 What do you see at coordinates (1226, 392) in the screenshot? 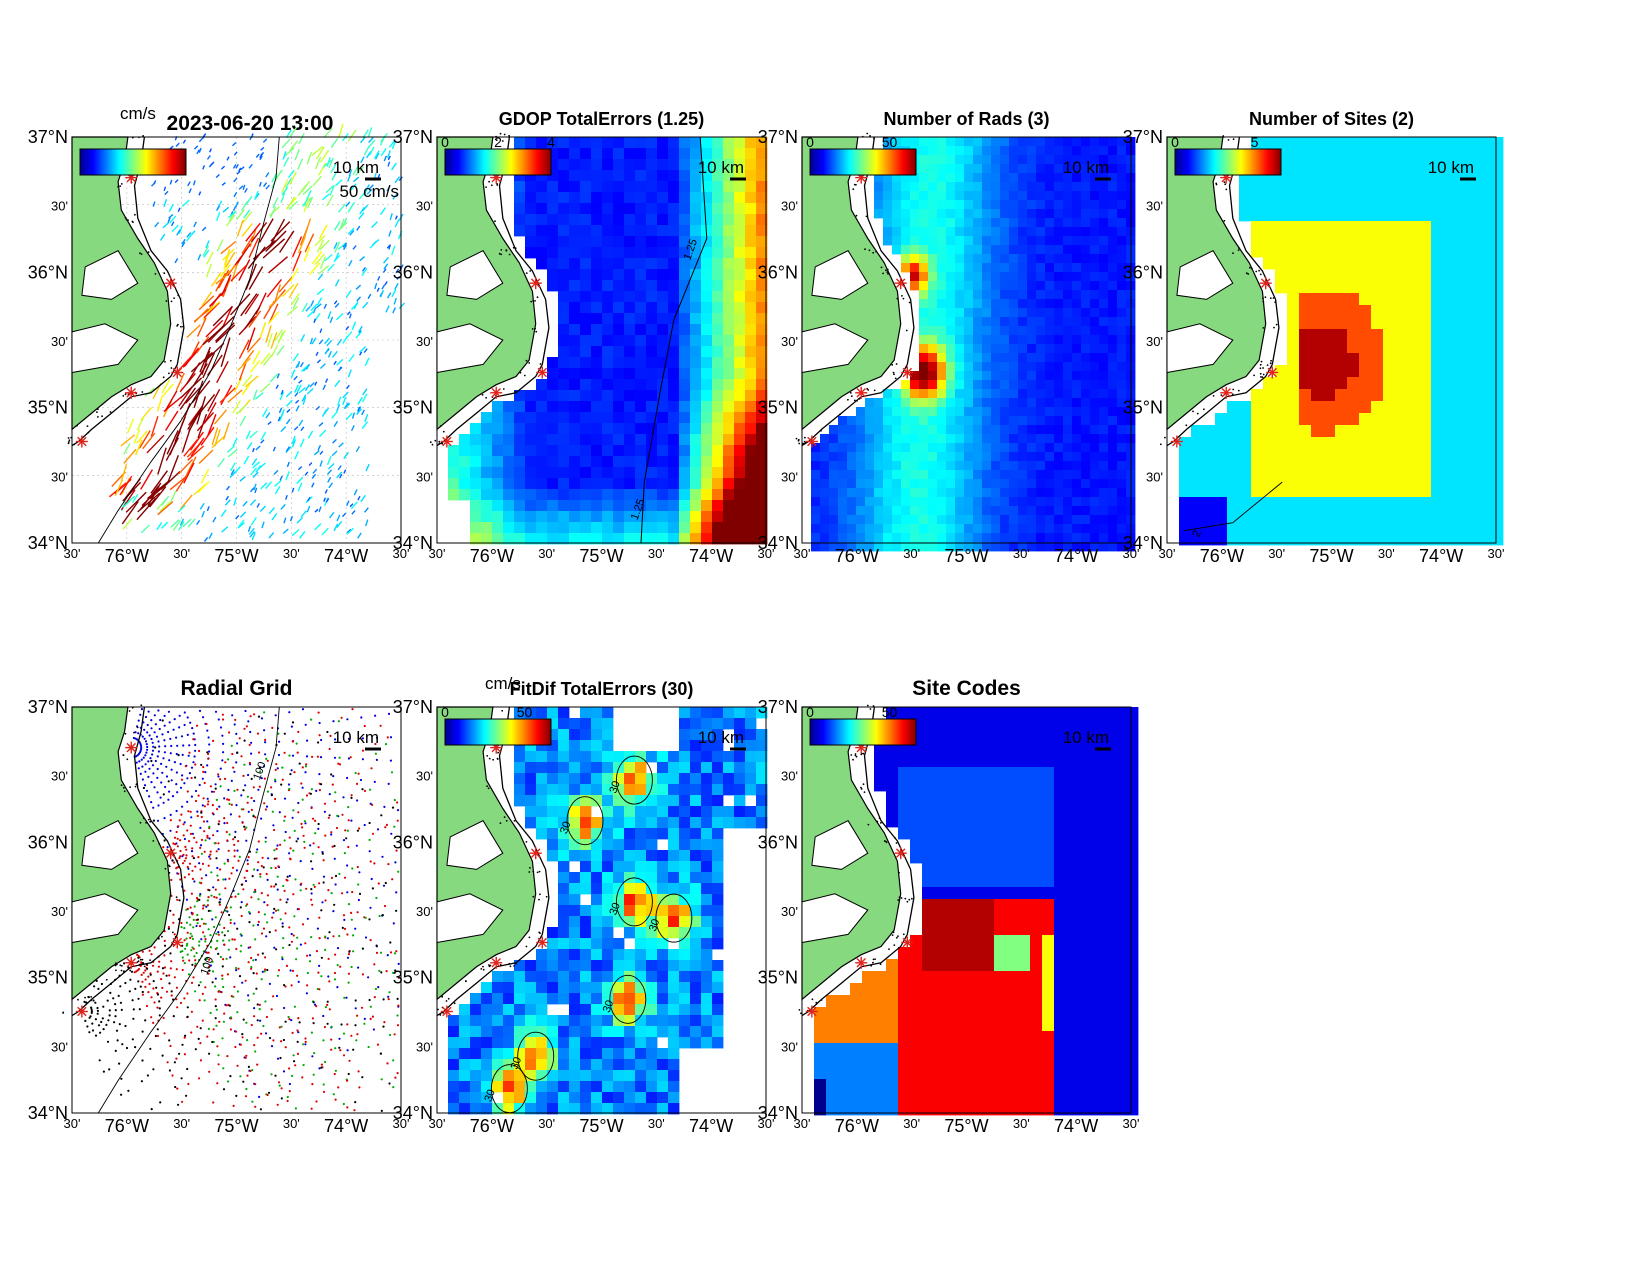
I see `site-marker` at bounding box center [1226, 392].